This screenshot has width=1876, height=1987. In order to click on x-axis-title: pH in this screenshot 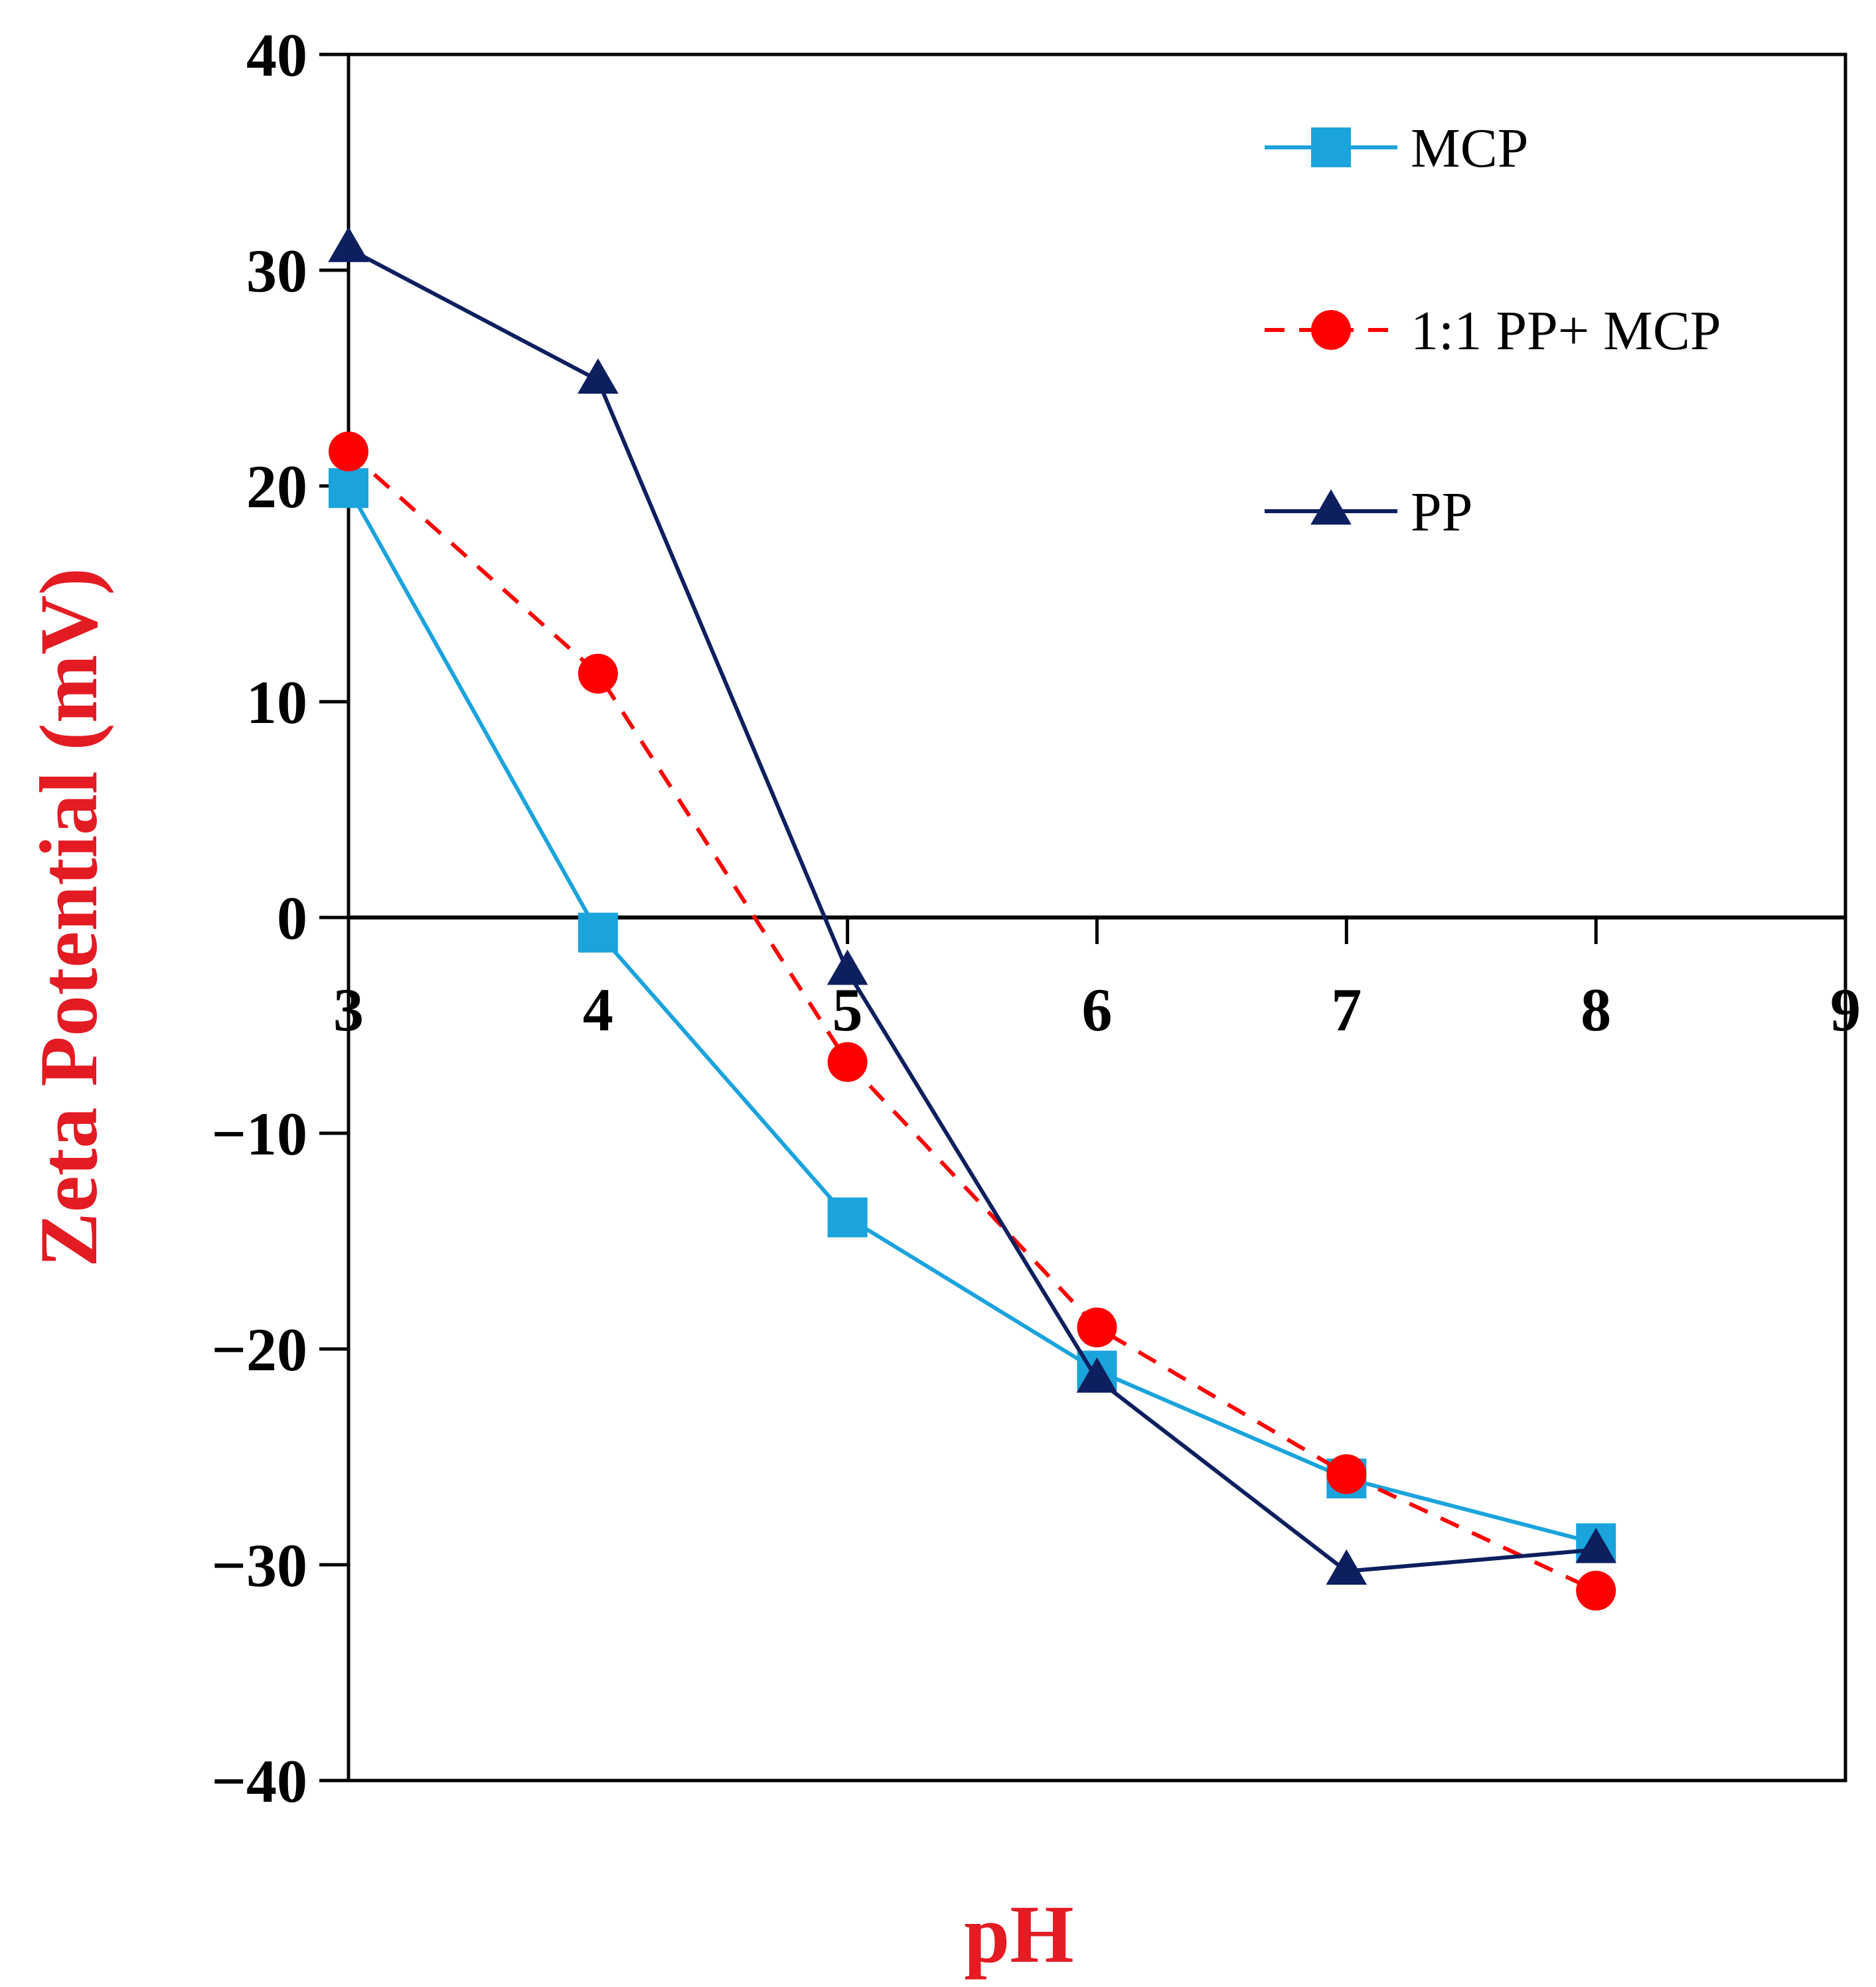, I will do `click(1019, 1934)`.